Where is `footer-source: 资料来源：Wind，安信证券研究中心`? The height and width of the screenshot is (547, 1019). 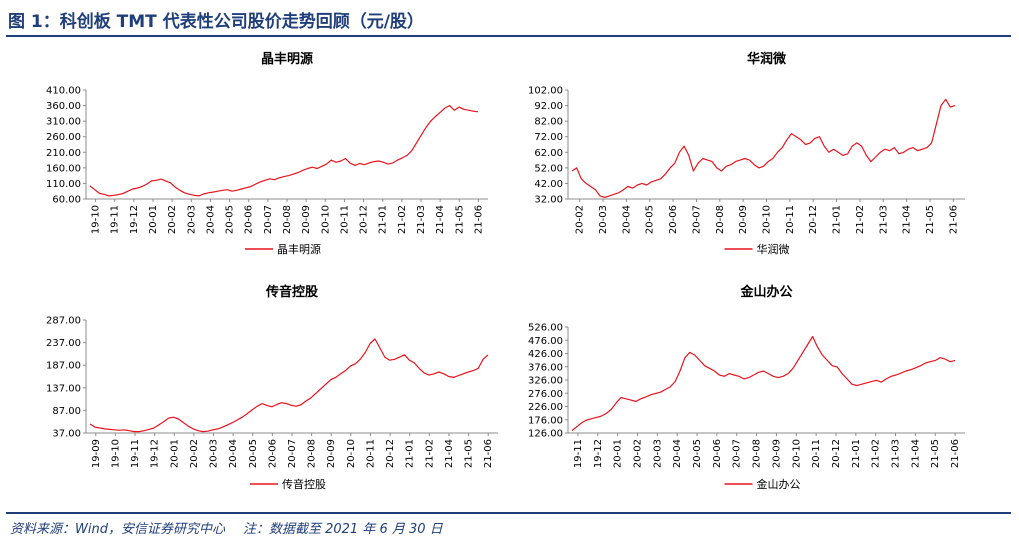
footer-source: 资料来源：Wind，安信证券研究中心 is located at coordinates (117, 529).